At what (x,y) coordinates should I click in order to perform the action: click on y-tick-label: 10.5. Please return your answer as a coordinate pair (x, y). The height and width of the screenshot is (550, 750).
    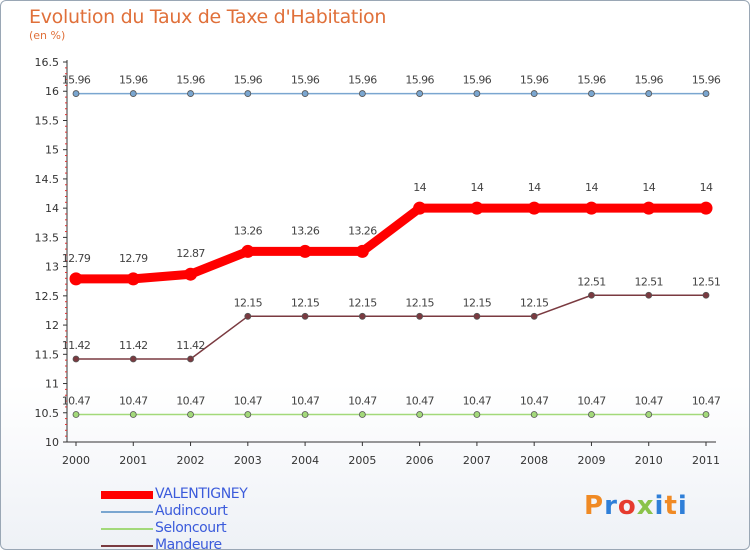
    Looking at the image, I should click on (47, 413).